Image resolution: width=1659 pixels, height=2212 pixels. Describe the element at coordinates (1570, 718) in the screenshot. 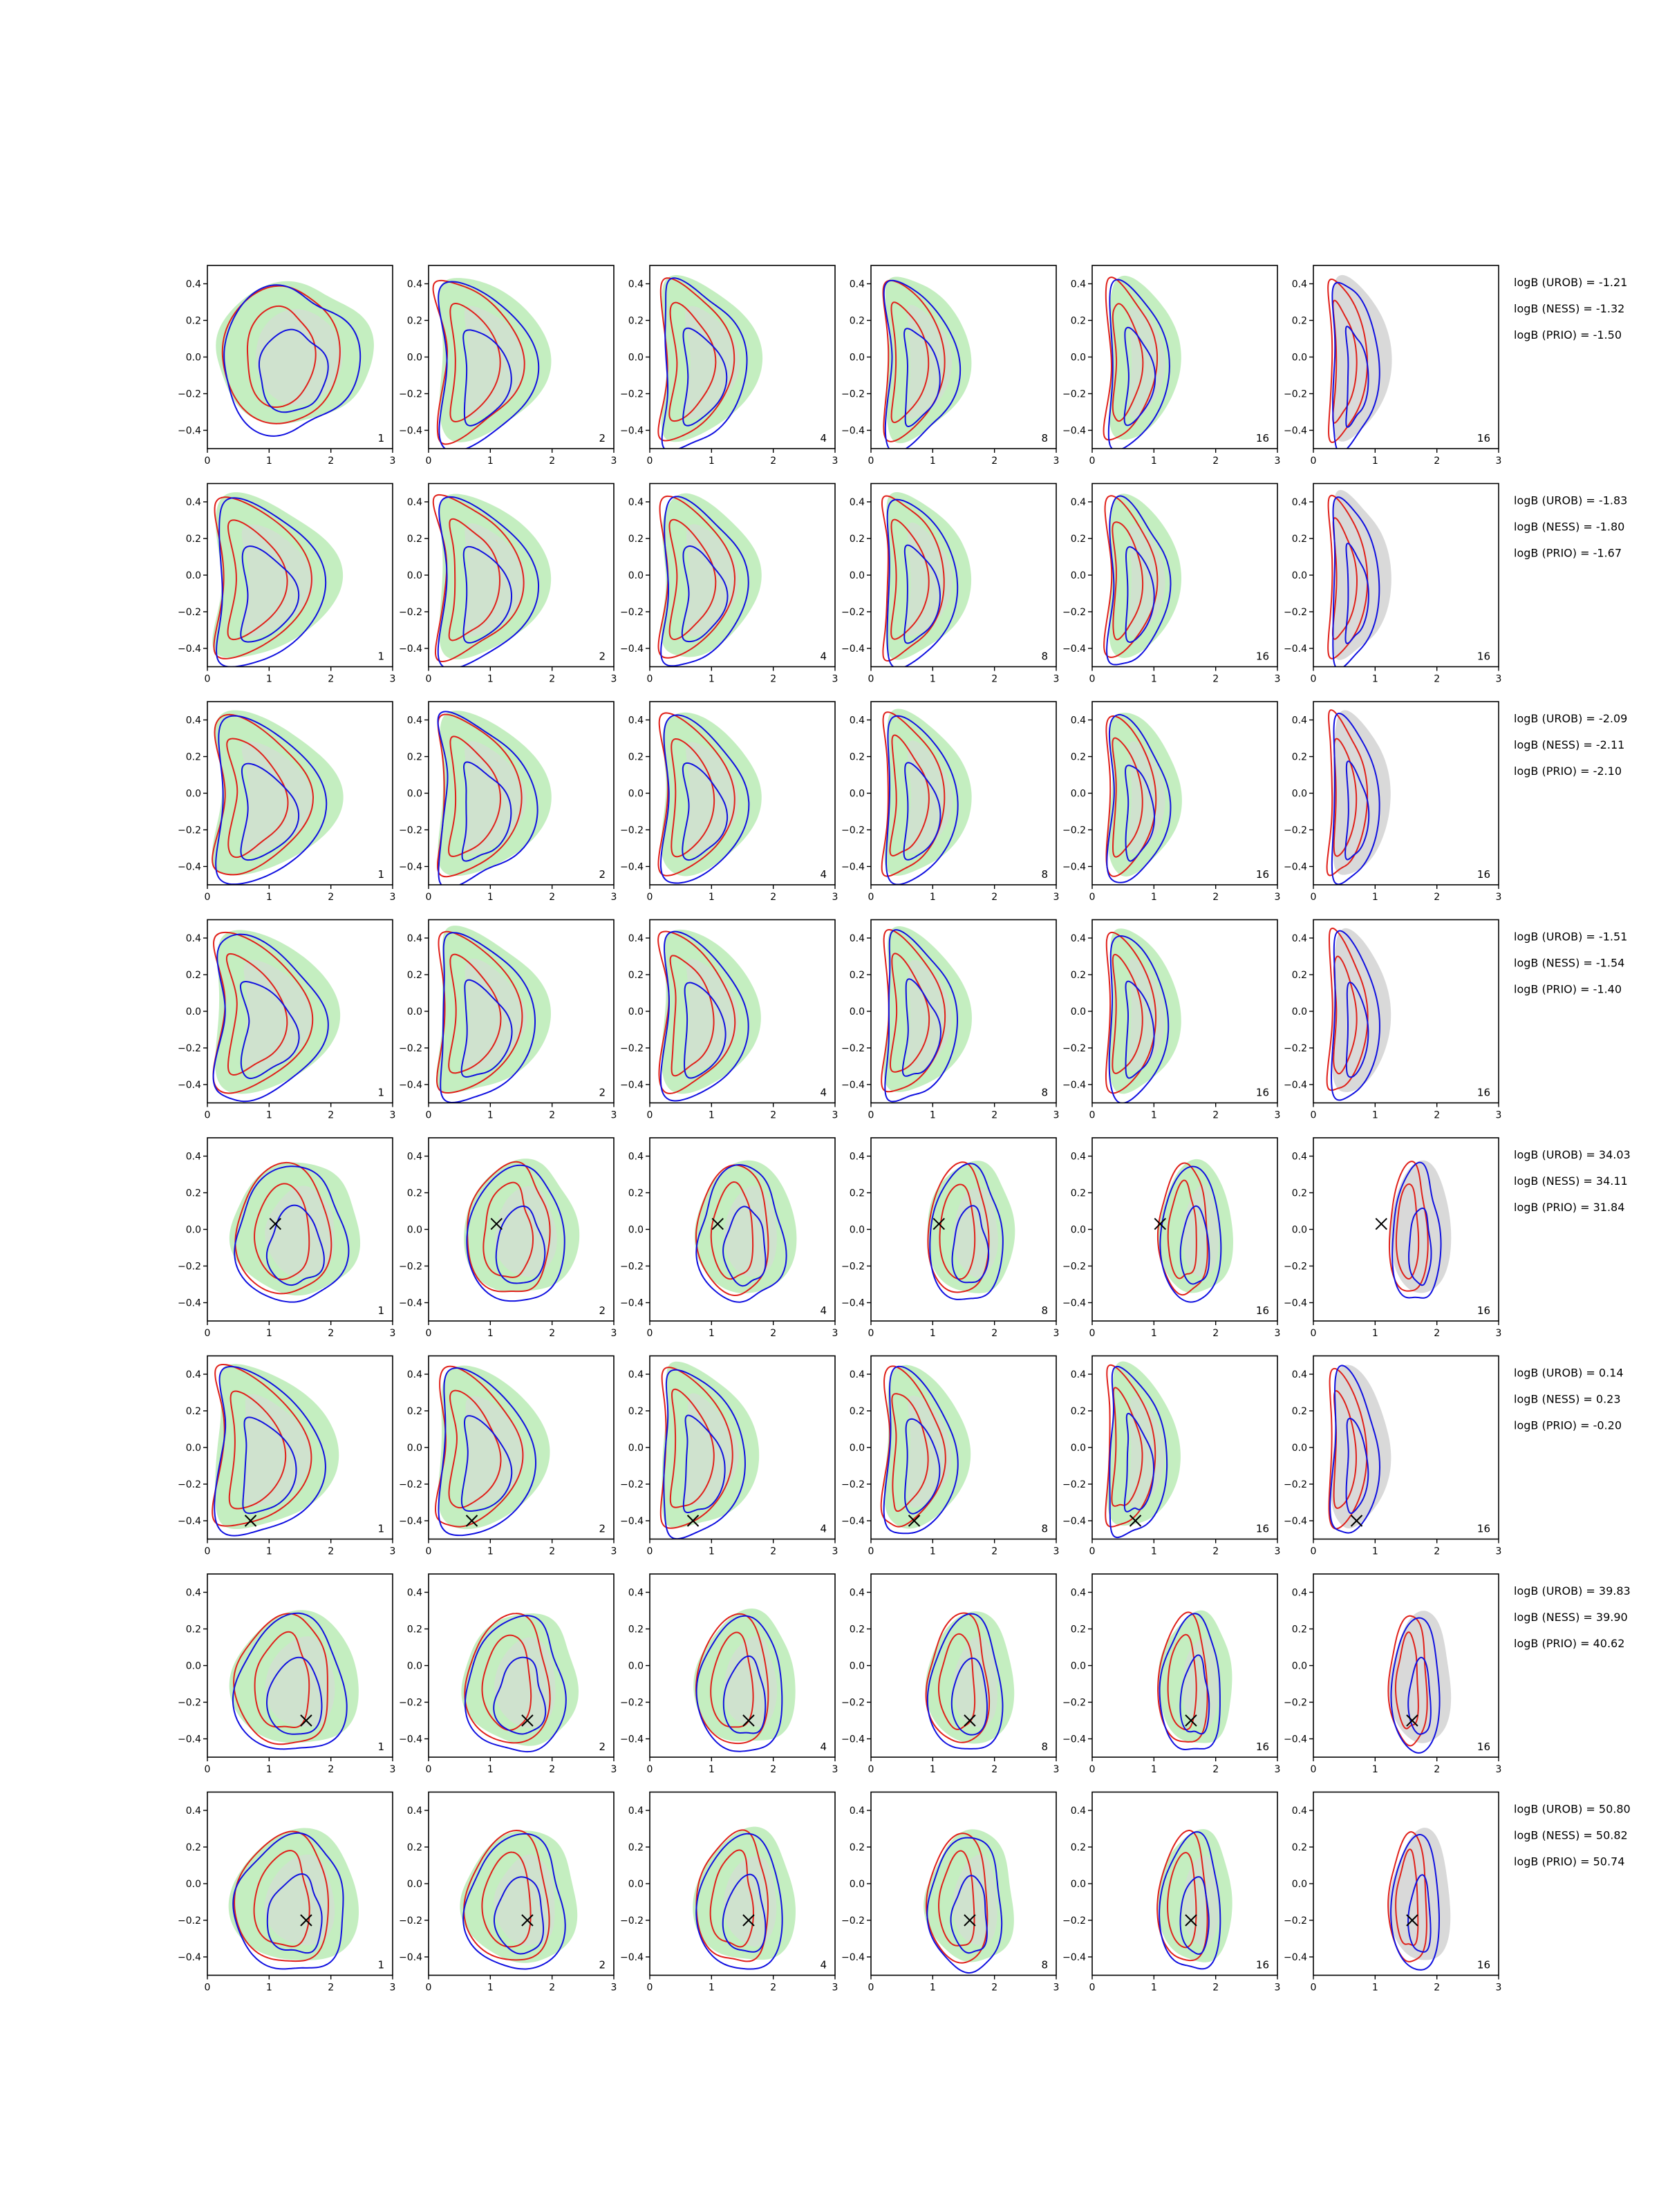

I see `logb-urob-label: logB (UROB) = -2.09` at that location.